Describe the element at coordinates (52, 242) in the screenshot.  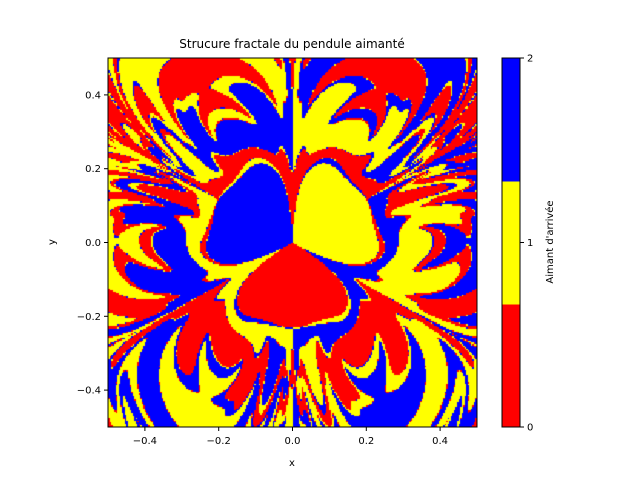
I see `y-axis-label: y` at that location.